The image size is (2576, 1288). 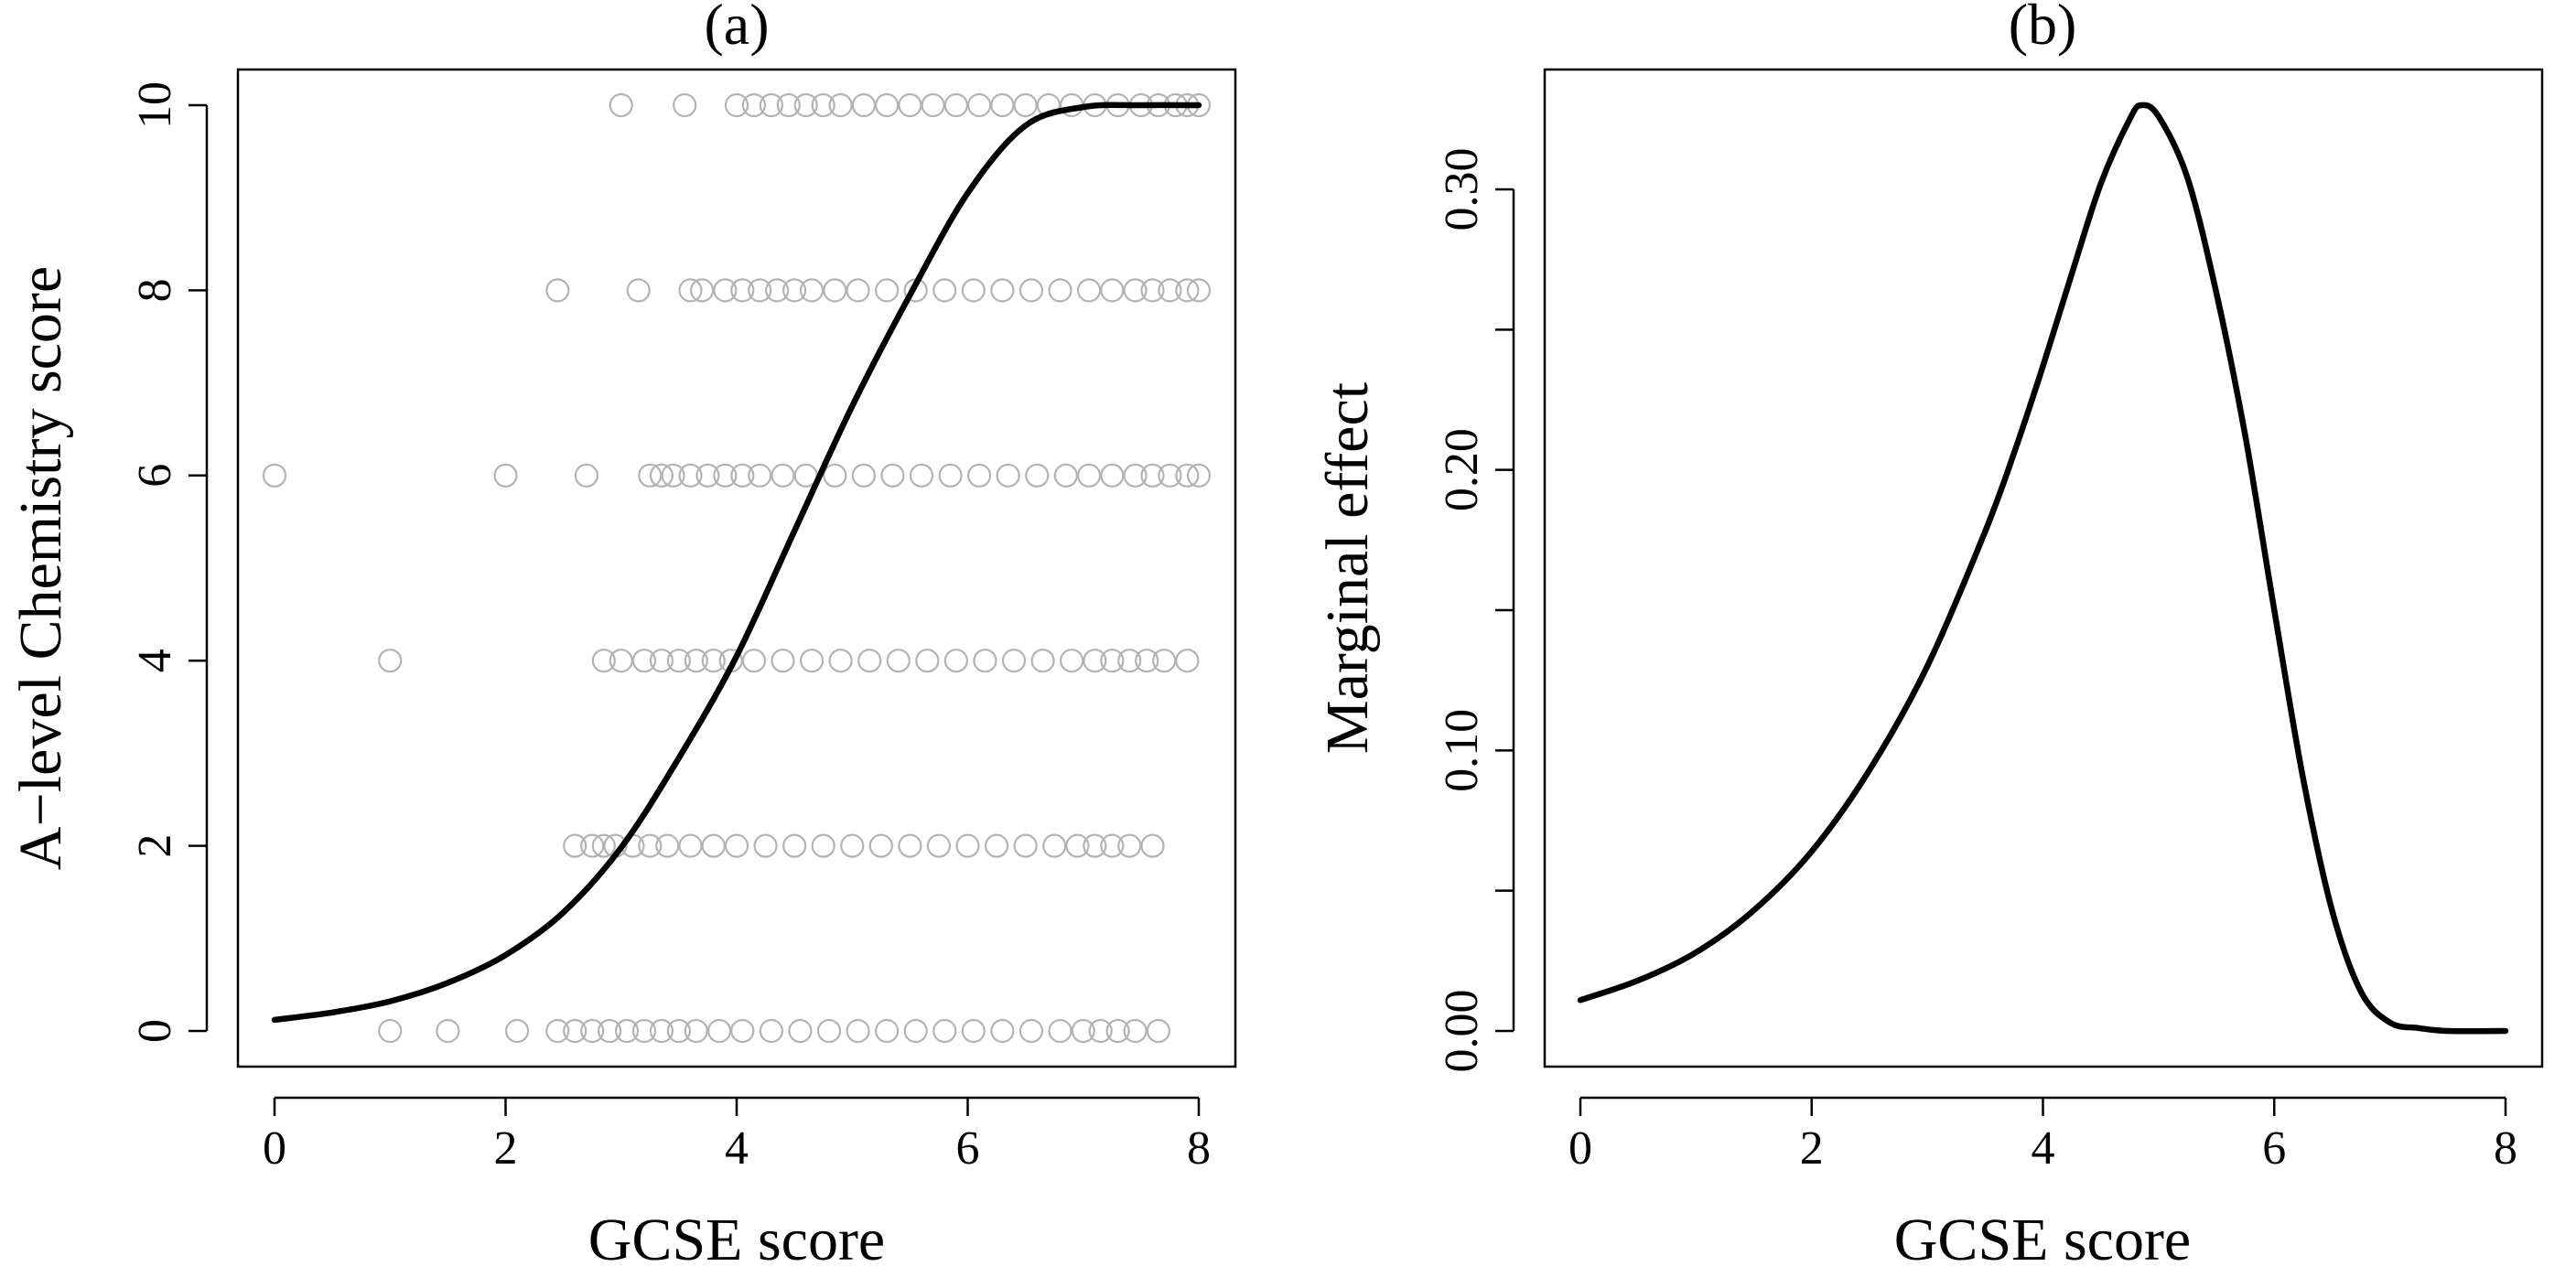 I want to click on panel-a-y-tick-label: 8, so click(x=155, y=290).